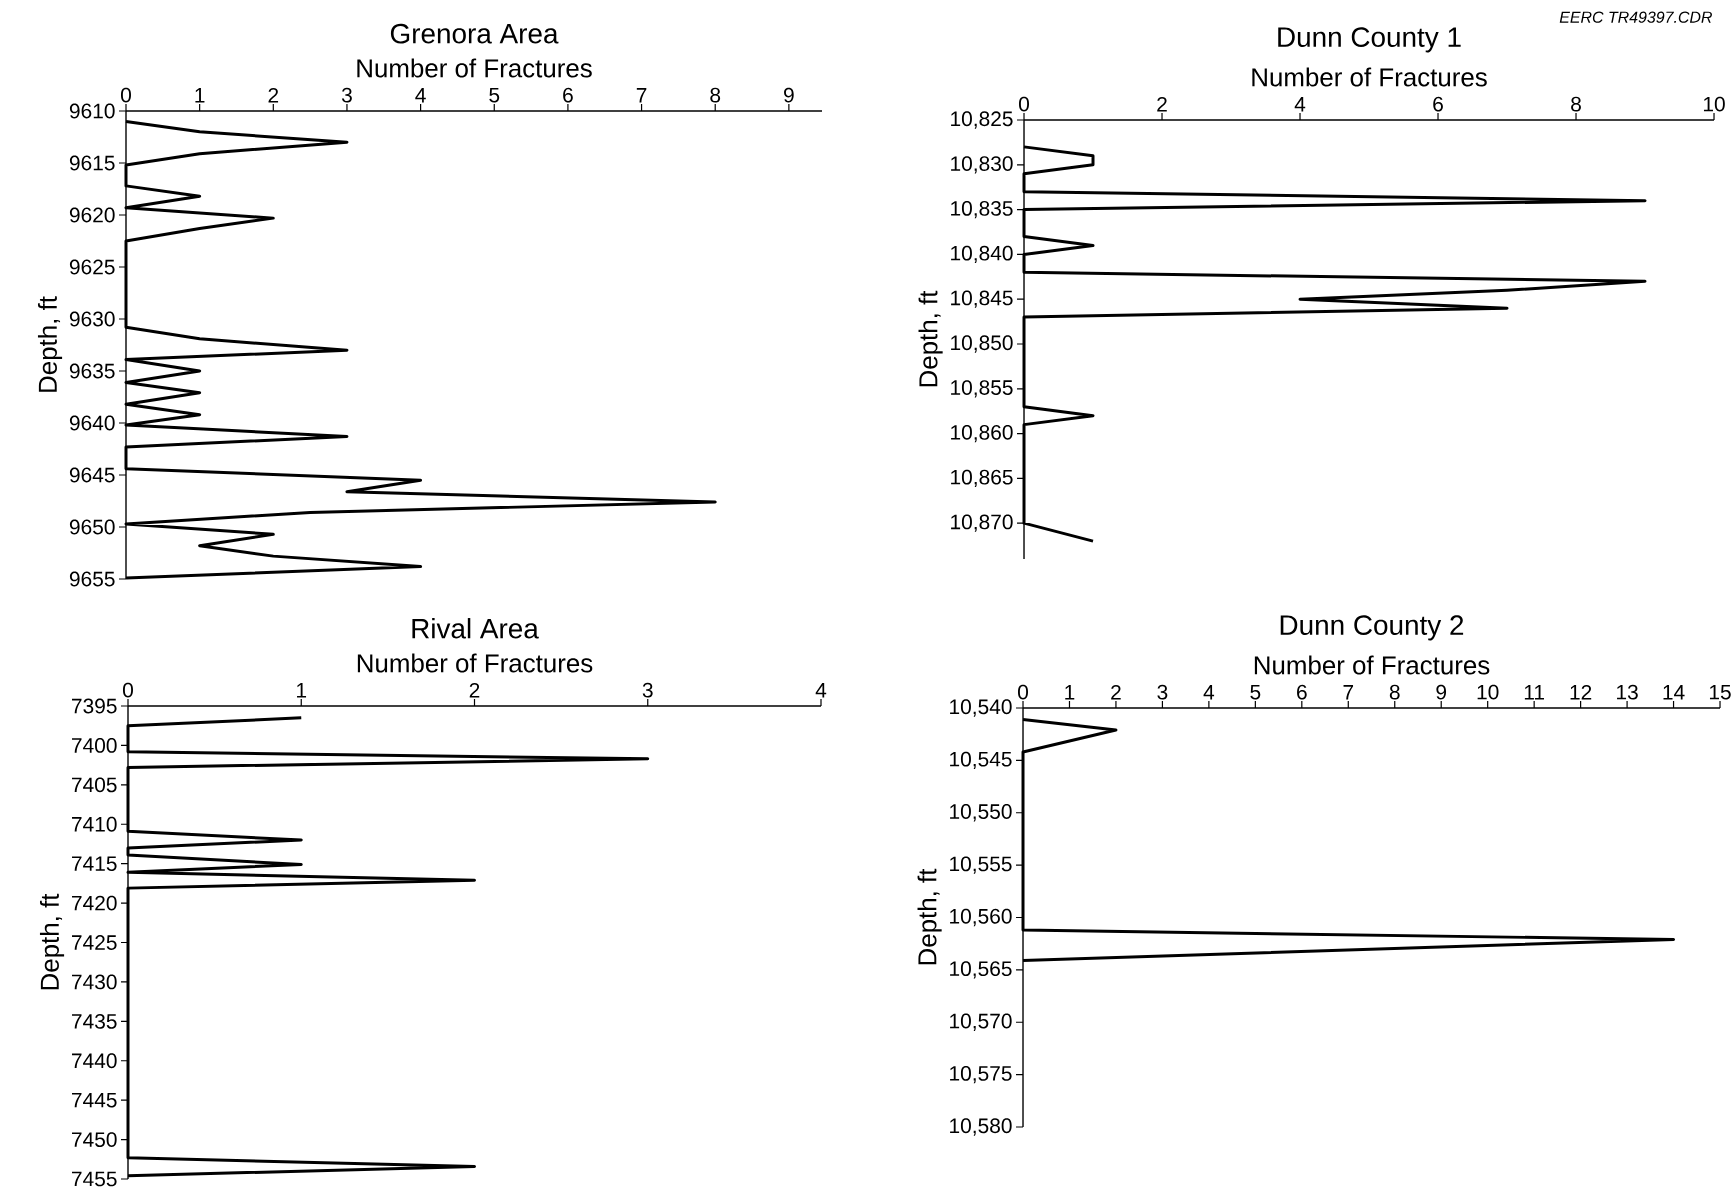 This screenshot has width=1736, height=1195. I want to click on chart-title: Rival Area, so click(475, 628).